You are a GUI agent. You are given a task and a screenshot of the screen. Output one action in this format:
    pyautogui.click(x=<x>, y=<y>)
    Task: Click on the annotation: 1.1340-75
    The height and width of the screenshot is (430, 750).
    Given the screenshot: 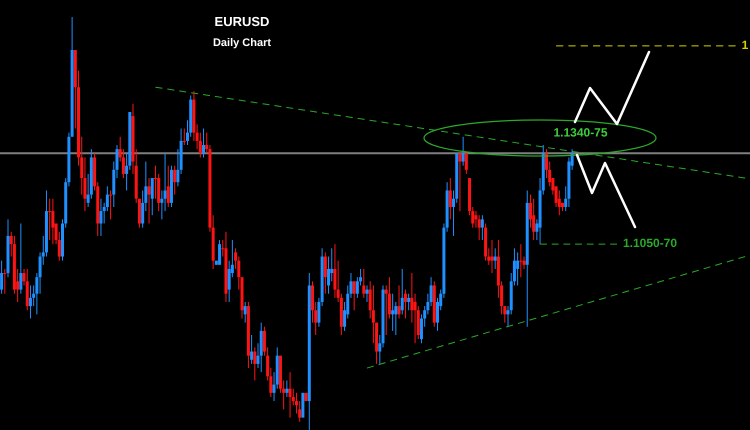 What is the action you would take?
    pyautogui.click(x=580, y=132)
    